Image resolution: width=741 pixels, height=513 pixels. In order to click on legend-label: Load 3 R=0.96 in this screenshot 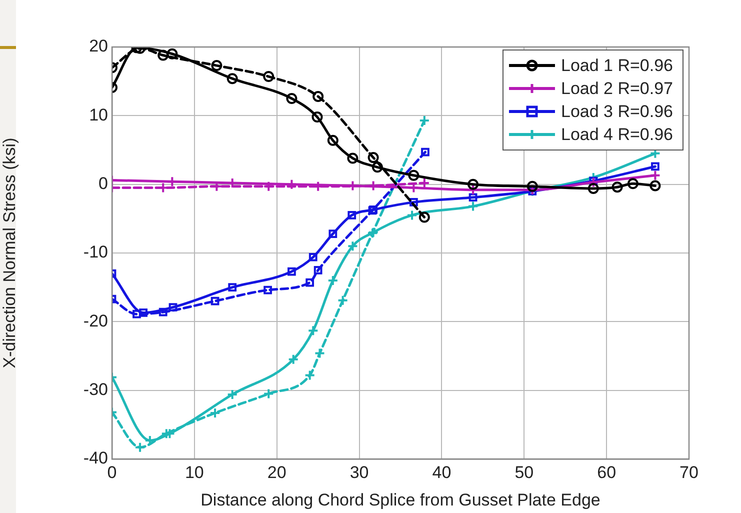, I will do `click(617, 112)`.